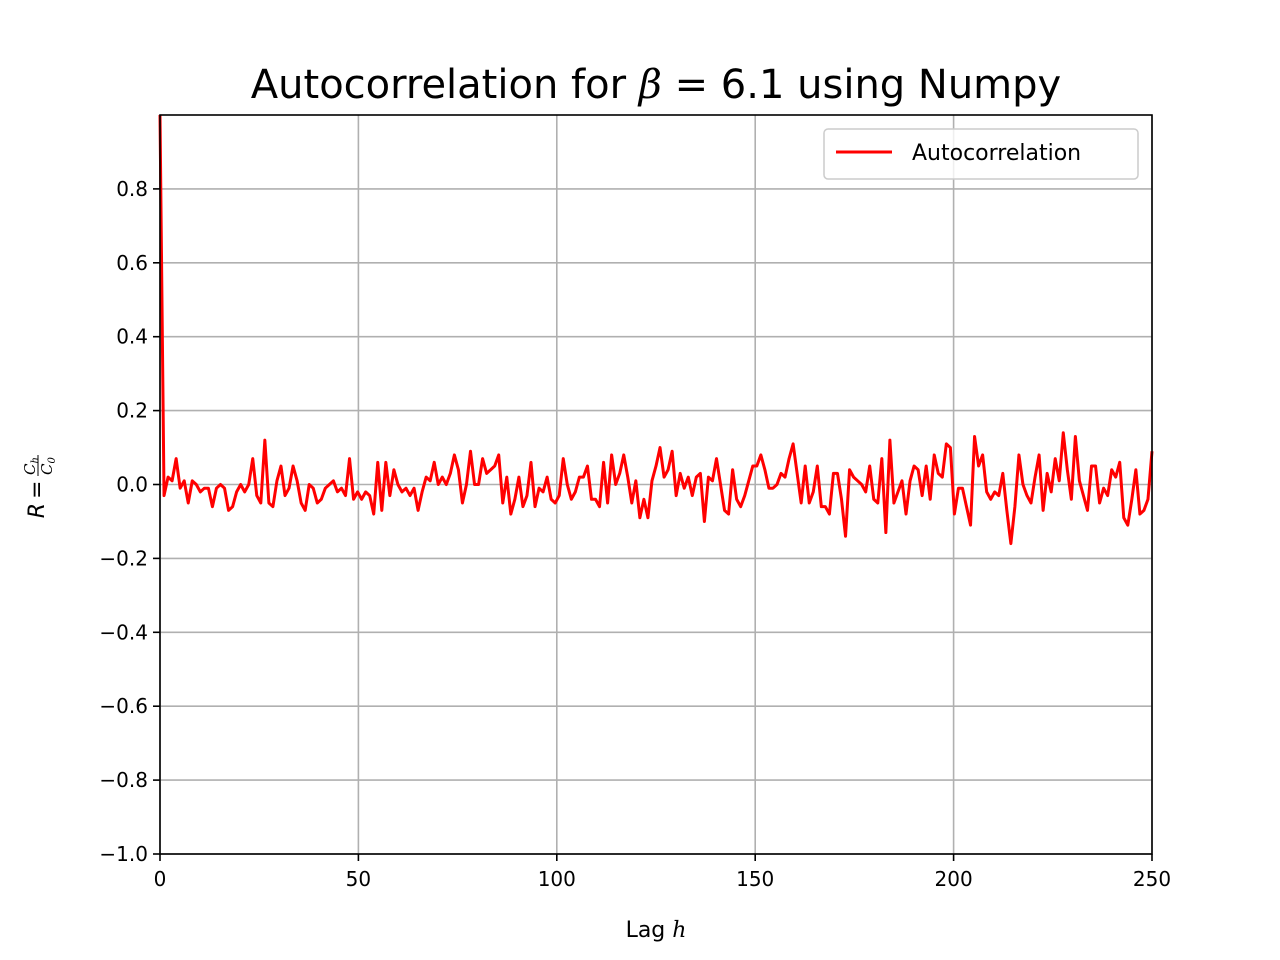 This screenshot has width=1280, height=960. What do you see at coordinates (123, 558) in the screenshot?
I see `y-tick-label: −0.2` at bounding box center [123, 558].